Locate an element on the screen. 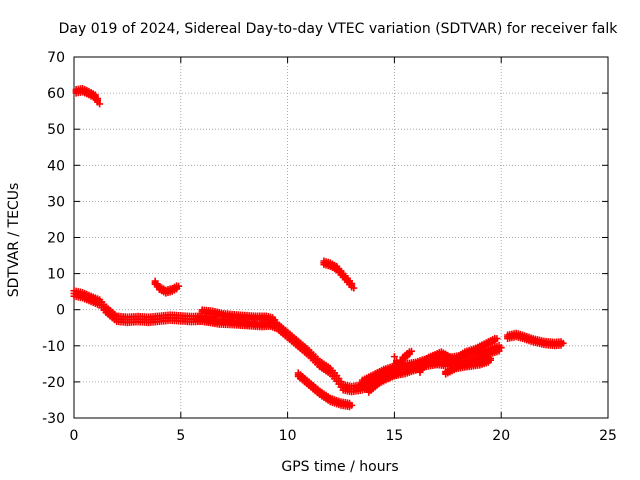 The image size is (640, 480). y-tick-label: 70 is located at coordinates (56, 58).